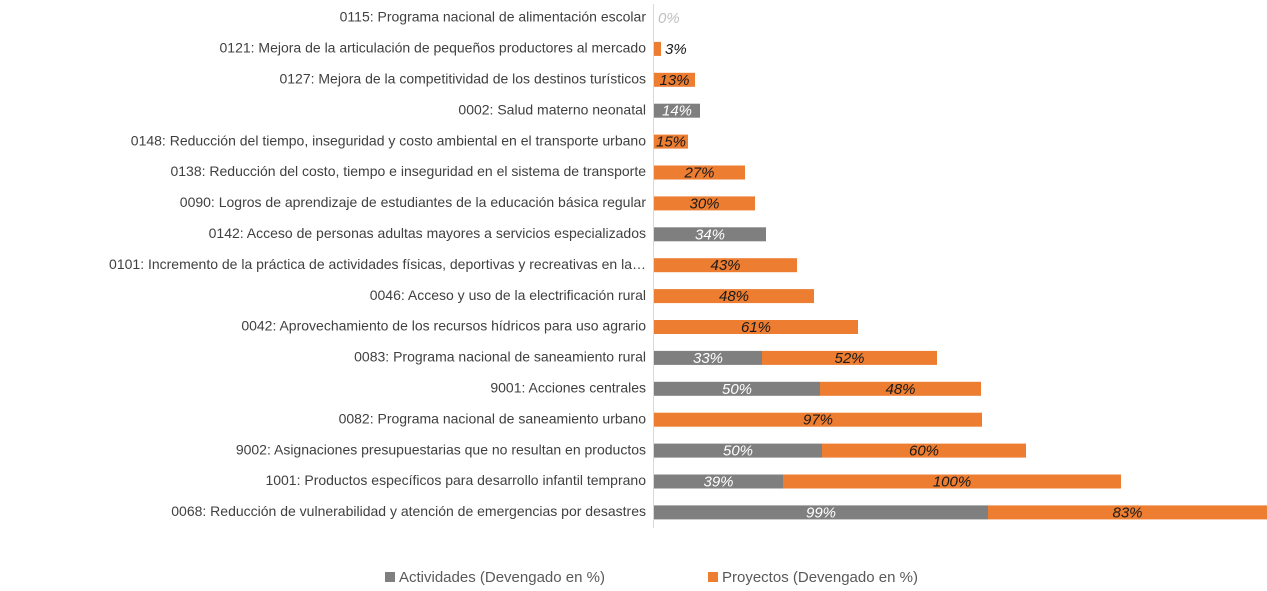 The height and width of the screenshot is (591, 1267). What do you see at coordinates (669, 18) in the screenshot?
I see `value-label: 0%` at bounding box center [669, 18].